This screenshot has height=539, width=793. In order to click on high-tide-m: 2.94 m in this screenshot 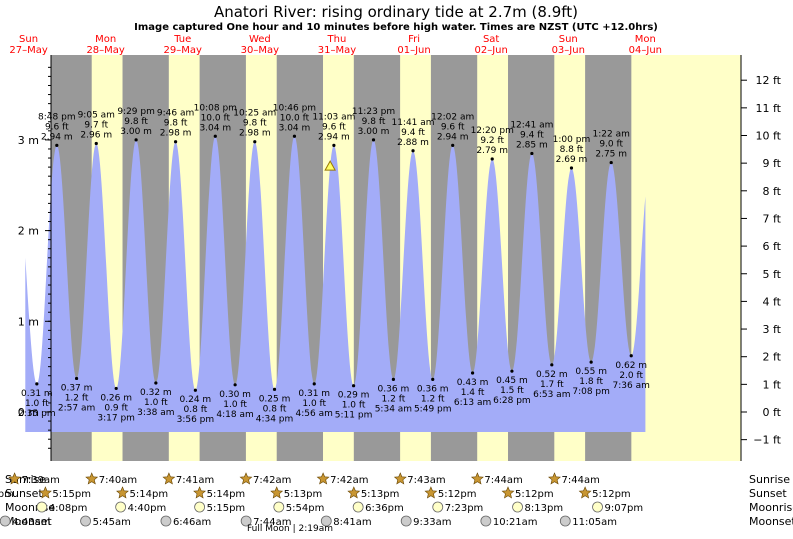, I will do `click(57, 137)`.